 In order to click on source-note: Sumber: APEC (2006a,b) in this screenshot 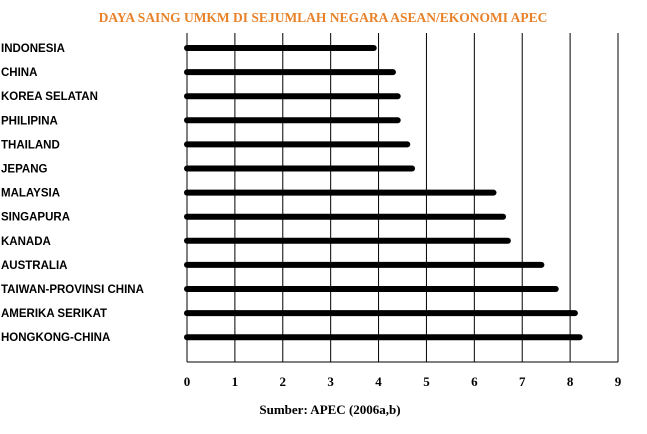, I will do `click(329, 409)`.